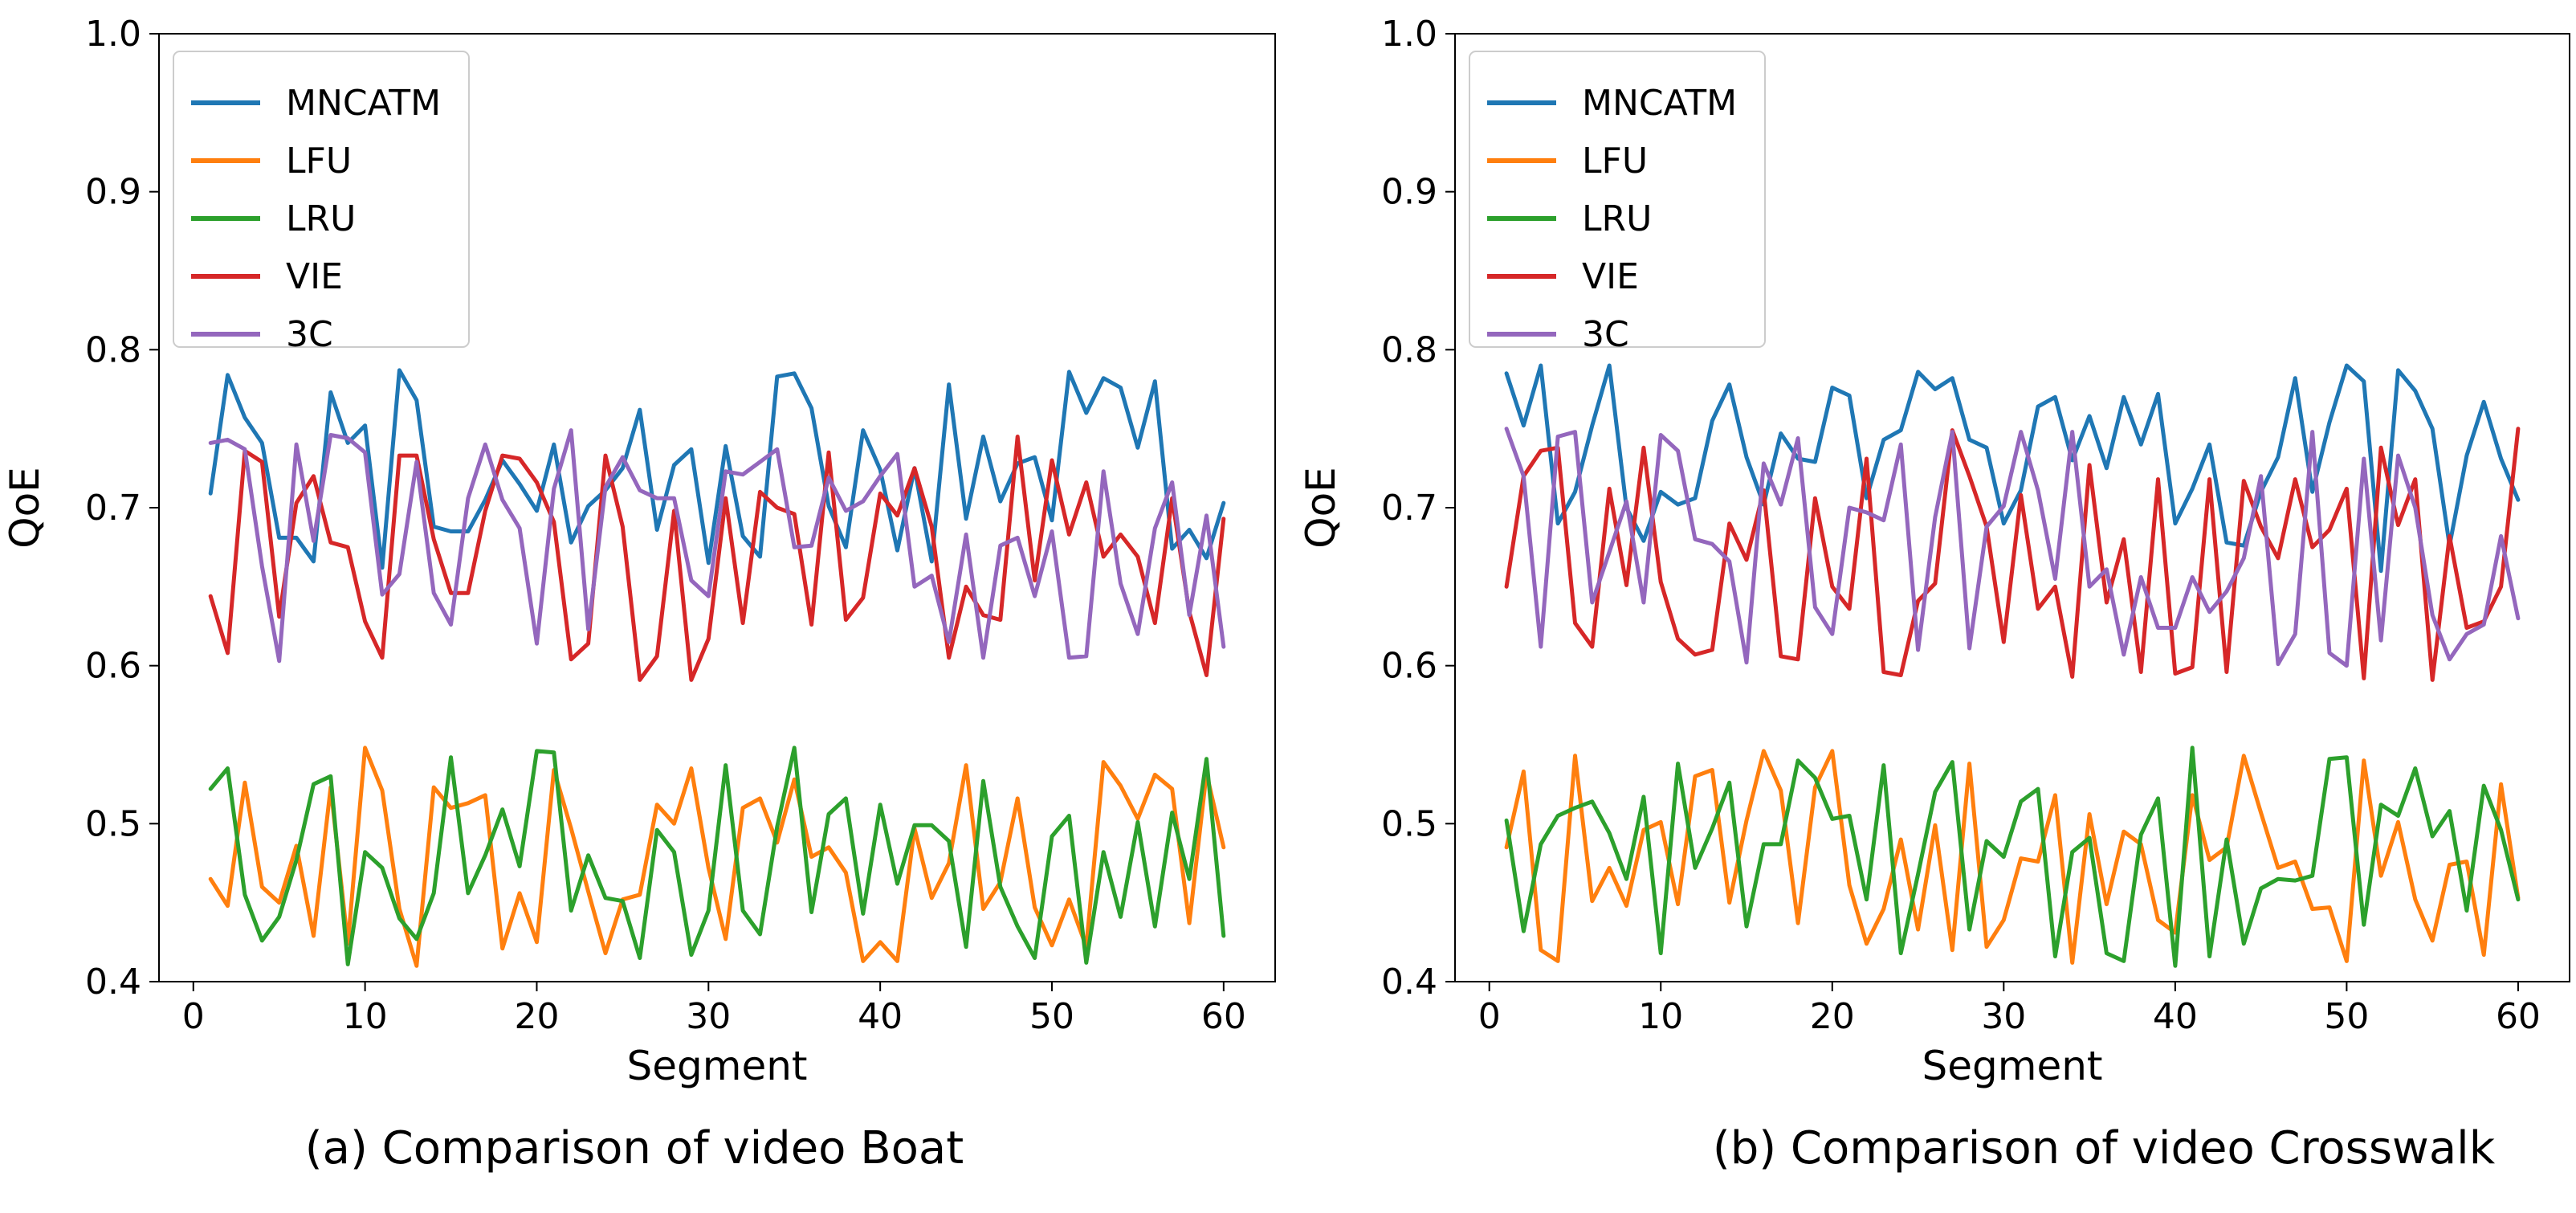  What do you see at coordinates (2104, 1148) in the screenshot?
I see `figure-caption: (b) Comparison of video Crosswalk` at bounding box center [2104, 1148].